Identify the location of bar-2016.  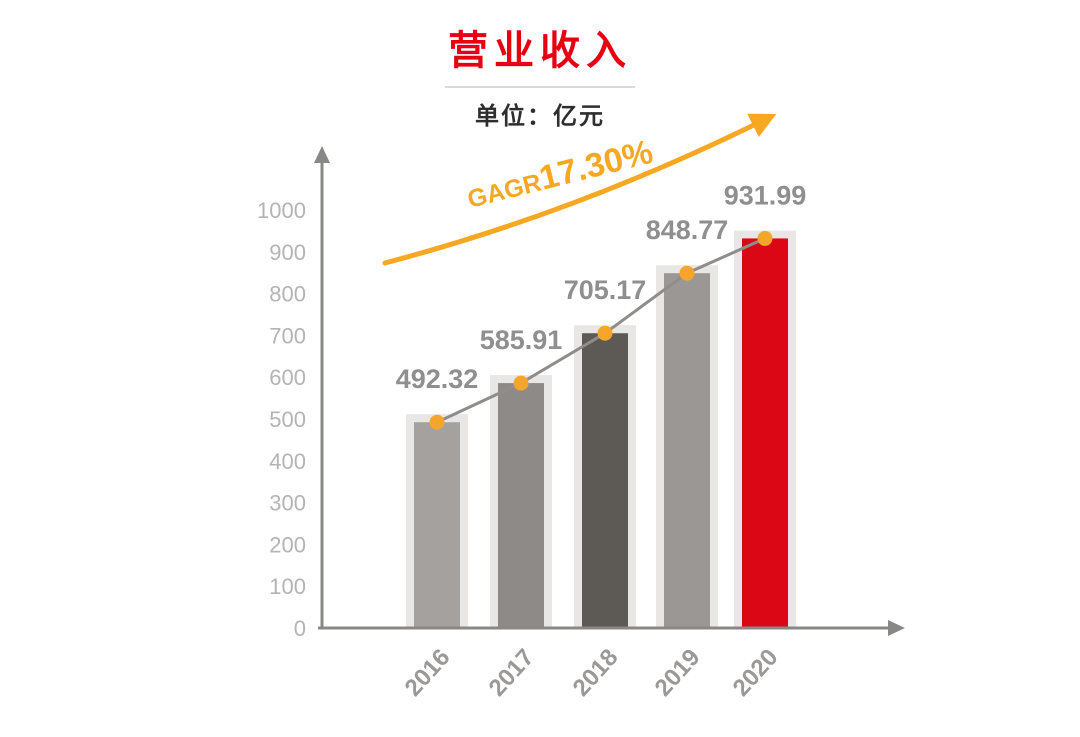
(437, 525).